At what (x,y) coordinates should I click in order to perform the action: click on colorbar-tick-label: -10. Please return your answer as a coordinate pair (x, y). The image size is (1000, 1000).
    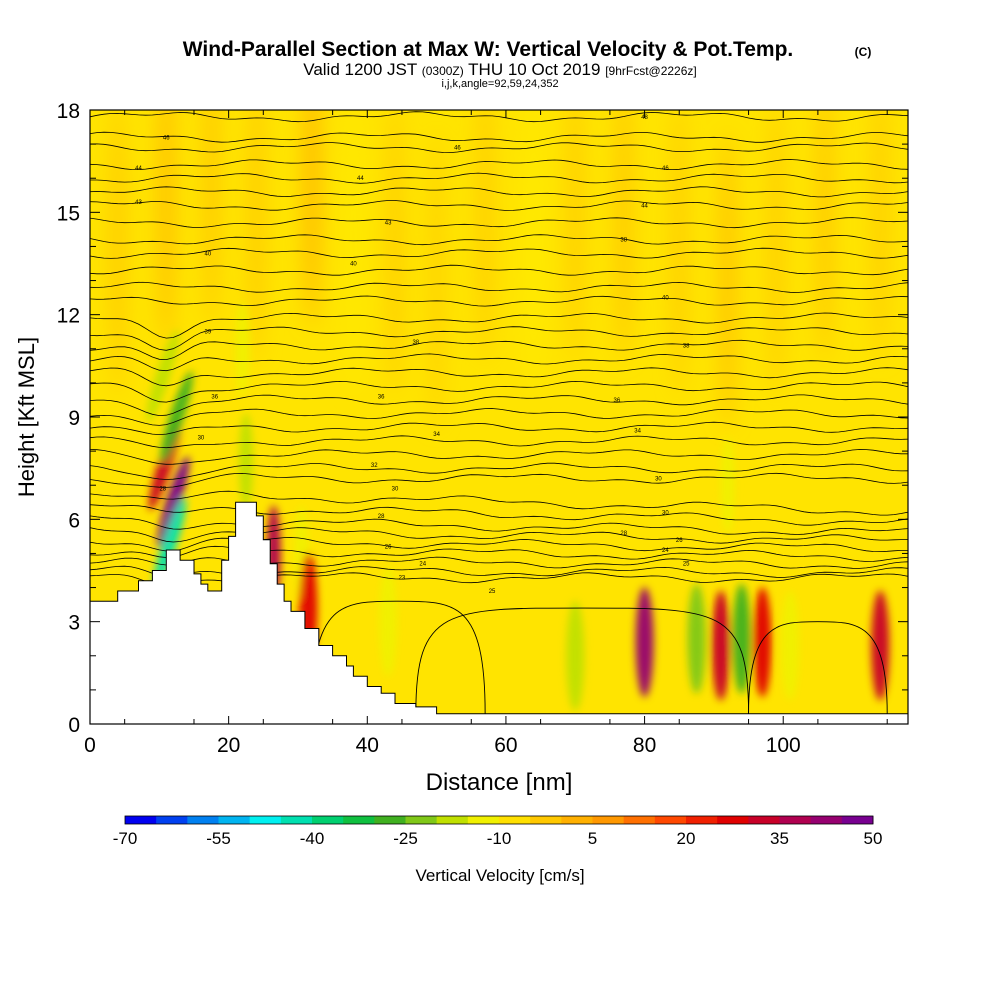
    Looking at the image, I should click on (499, 838).